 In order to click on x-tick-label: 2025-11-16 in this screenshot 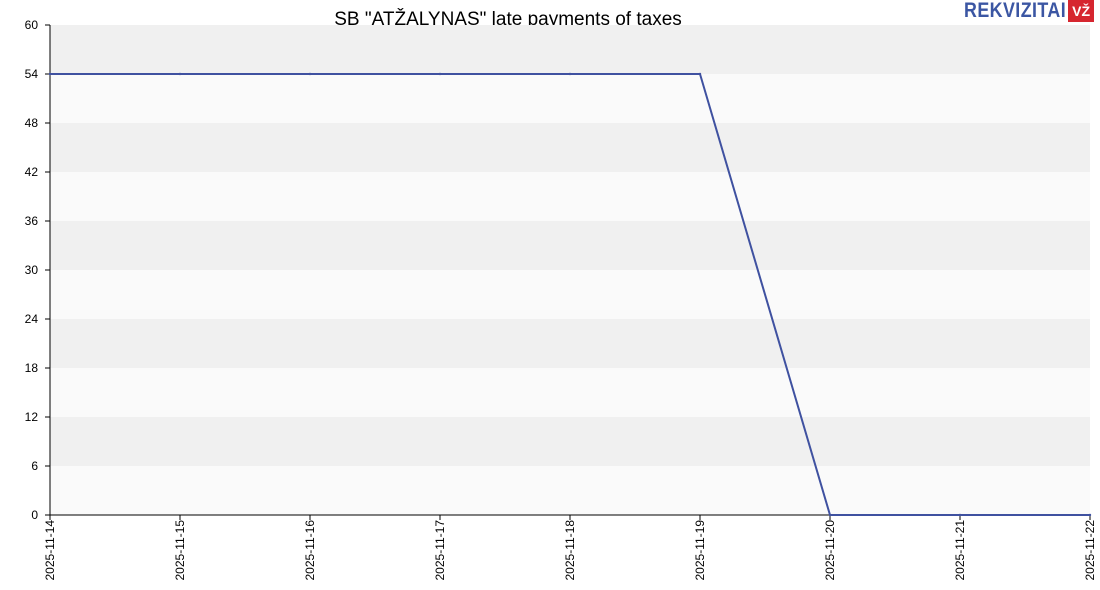, I will do `click(310, 550)`.